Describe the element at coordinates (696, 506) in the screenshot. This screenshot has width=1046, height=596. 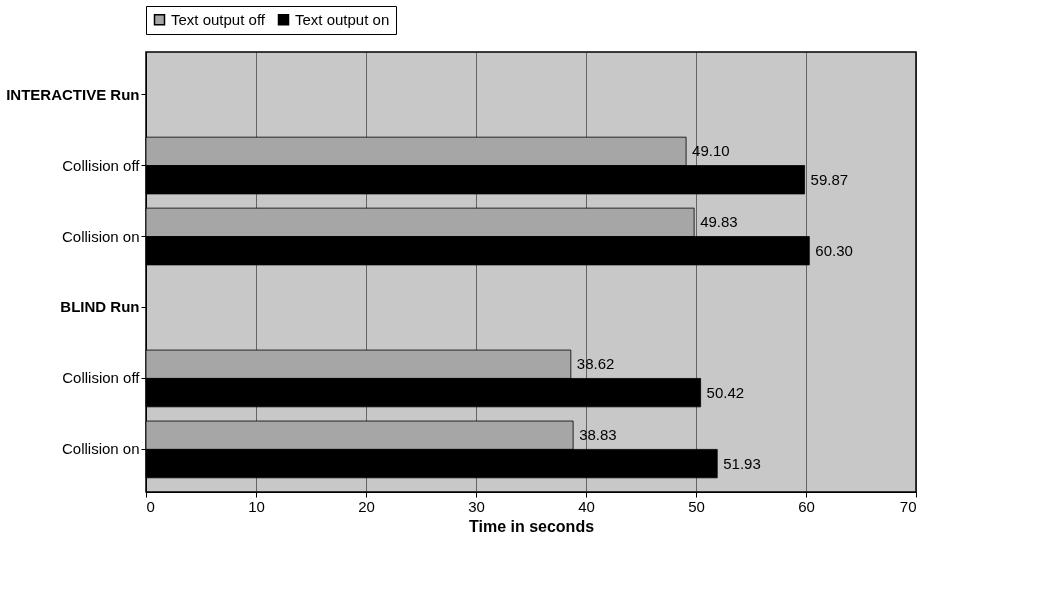
I see `x-tick-label: 50` at that location.